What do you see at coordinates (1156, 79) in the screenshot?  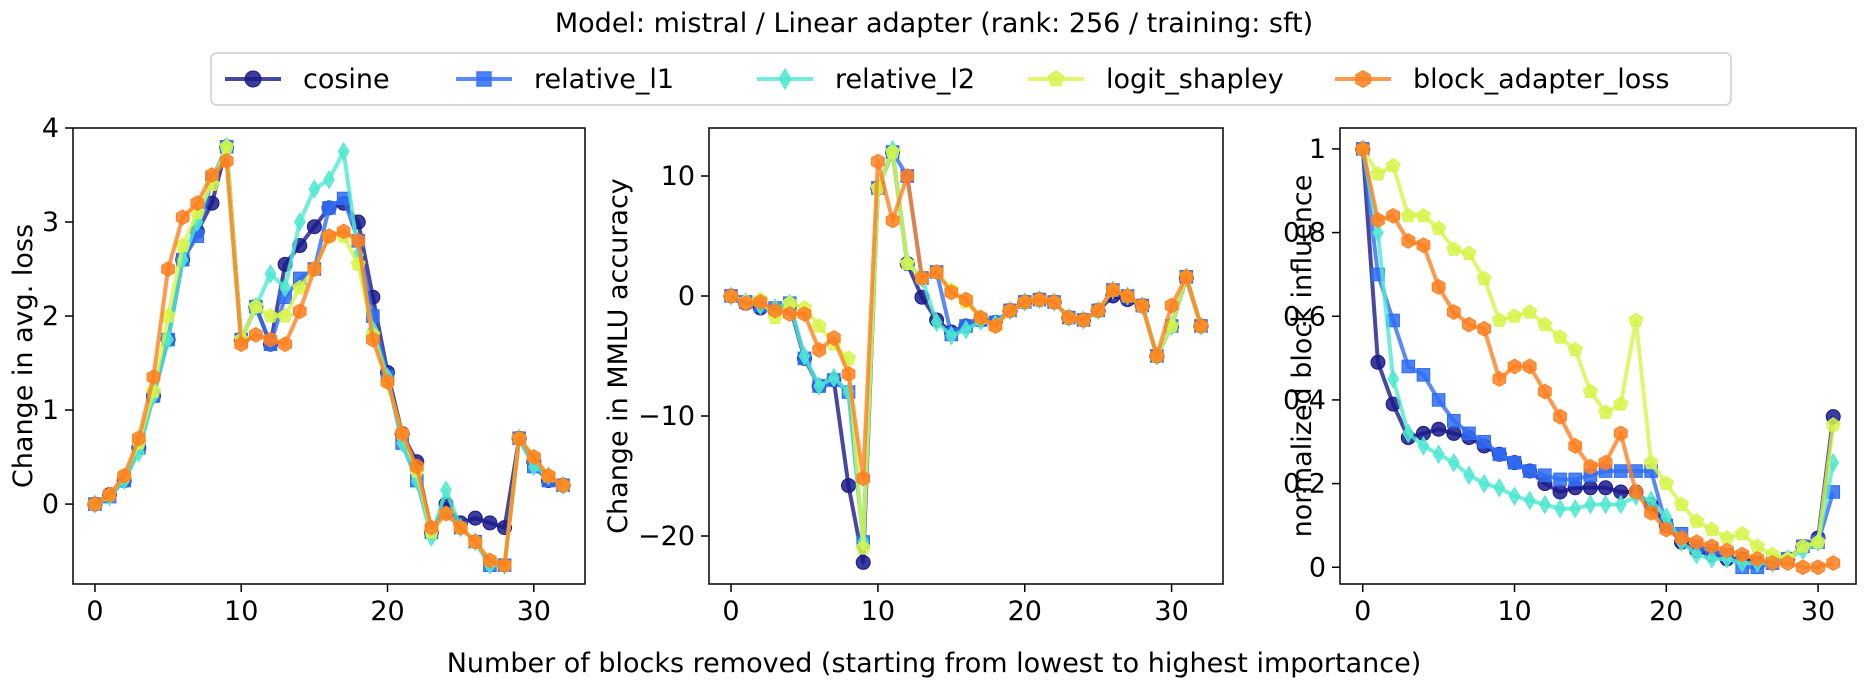 I see `legend-entry-logit-shapley: logit_shapley` at bounding box center [1156, 79].